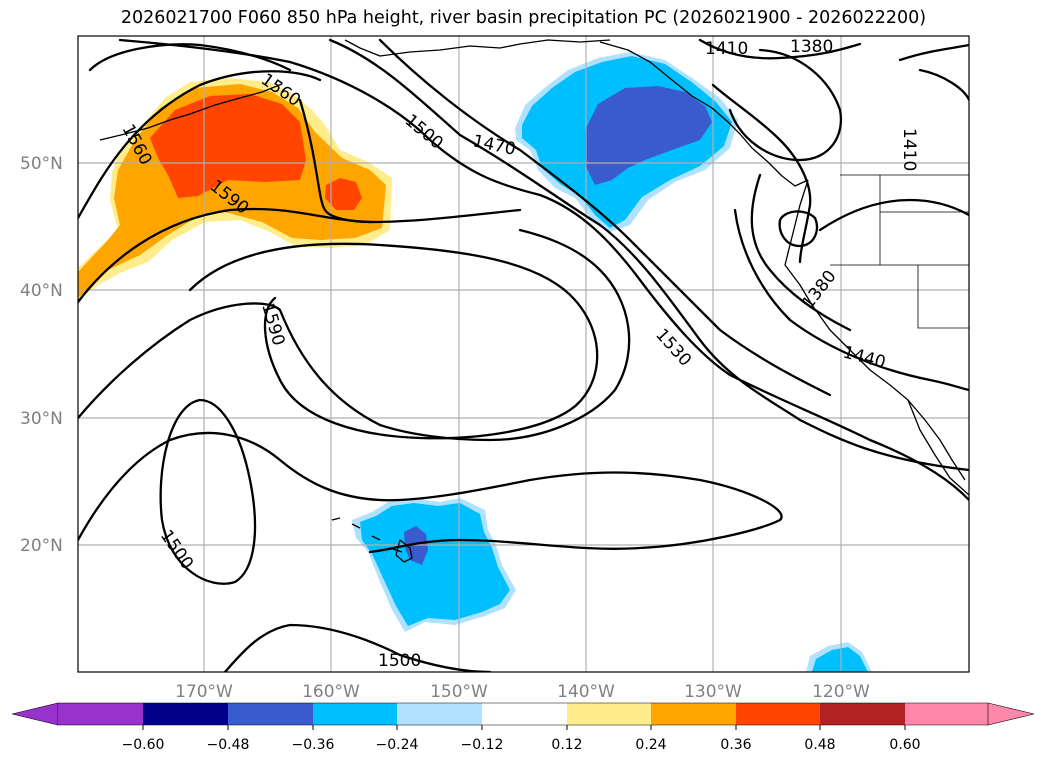 The width and height of the screenshot is (1047, 765). What do you see at coordinates (41, 291) in the screenshot?
I see `lat-label-40n: 40°N` at bounding box center [41, 291].